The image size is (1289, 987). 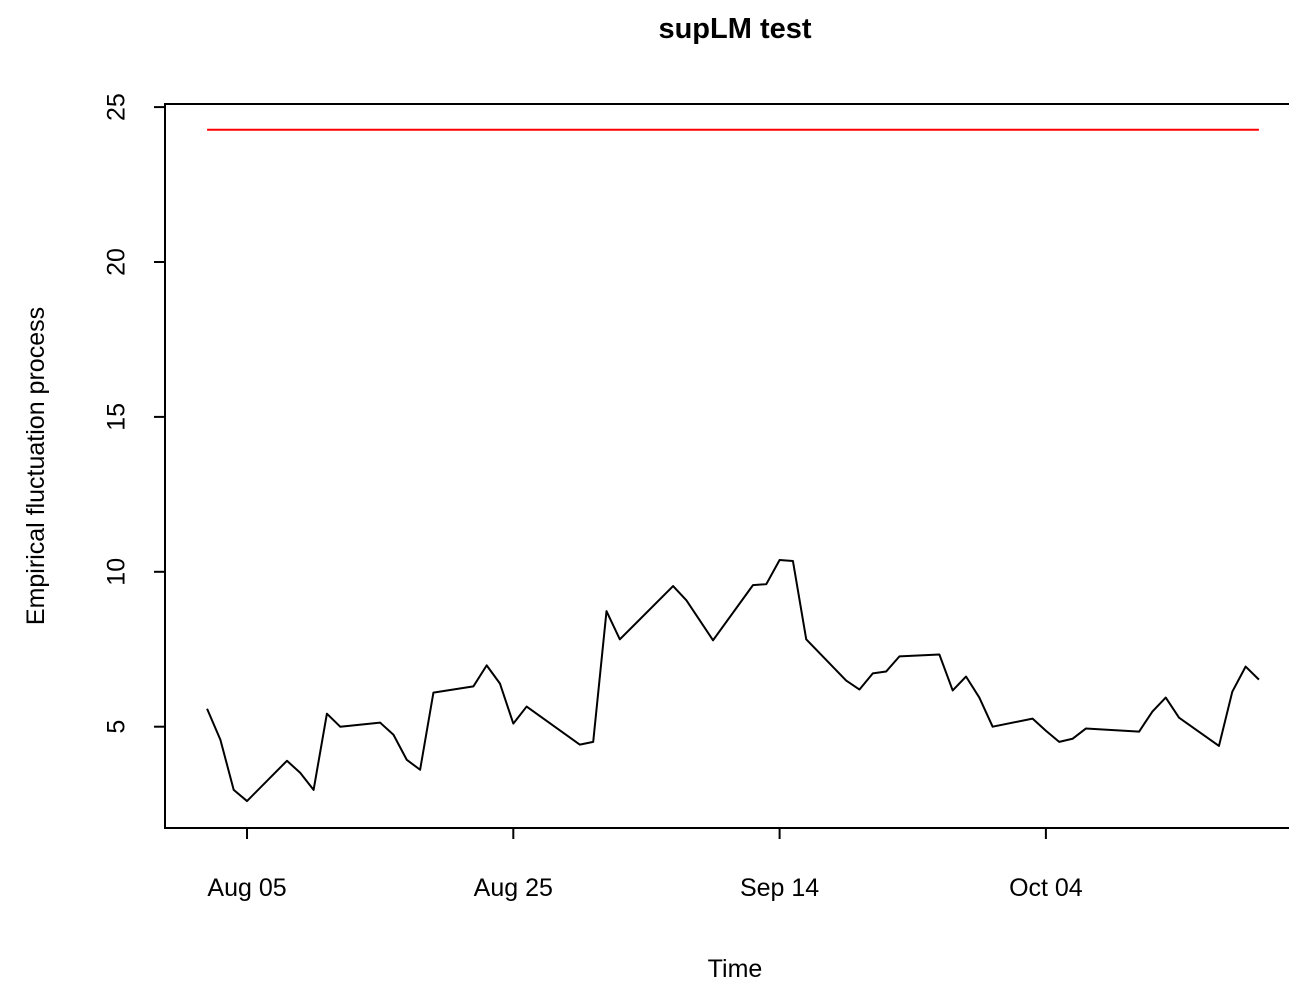 What do you see at coordinates (36, 466) in the screenshot?
I see `y-axis-label: Empirical fluctuation process` at bounding box center [36, 466].